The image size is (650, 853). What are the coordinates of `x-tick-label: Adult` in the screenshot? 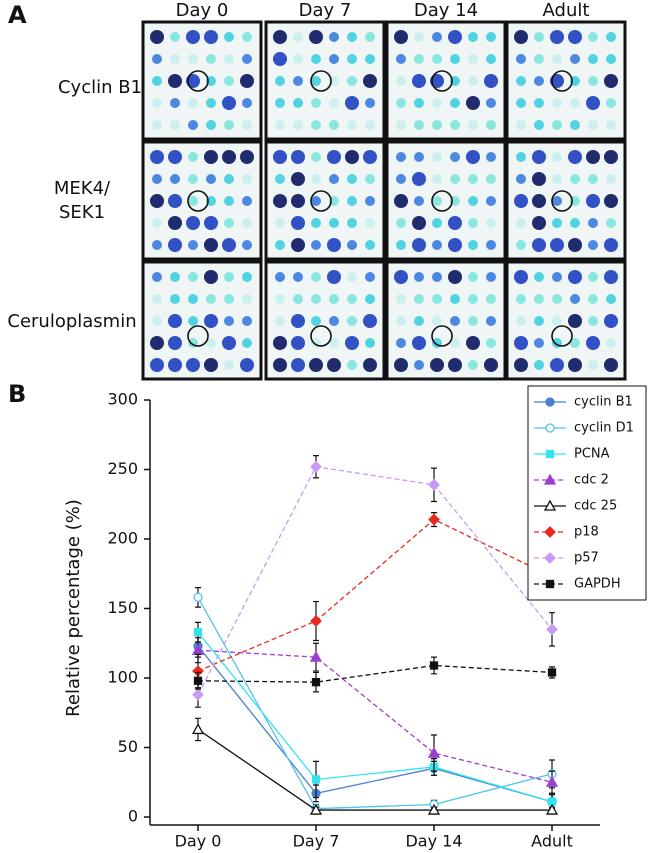 It's located at (552, 841).